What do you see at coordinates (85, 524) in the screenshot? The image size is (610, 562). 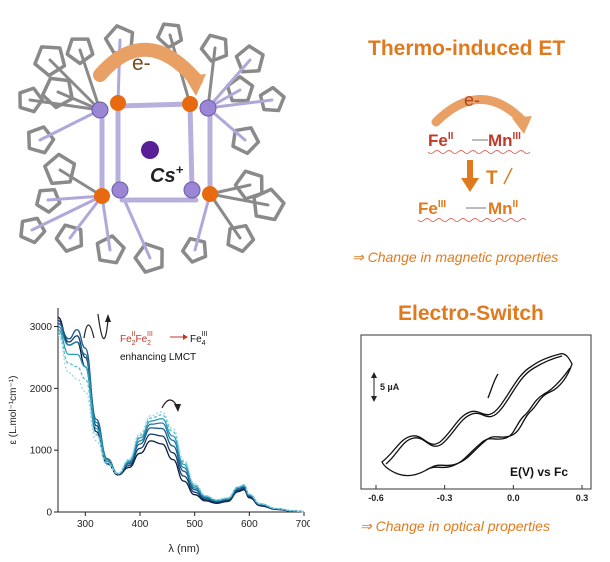 I see `spectrum-x-tick-label: 300` at bounding box center [85, 524].